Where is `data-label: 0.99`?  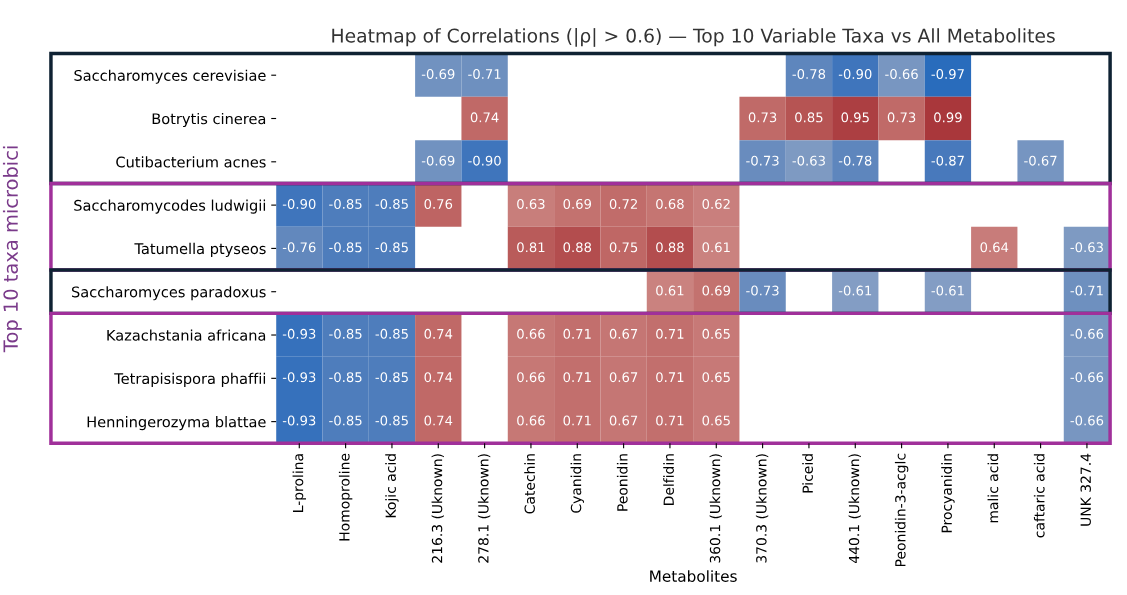
data-label: 0.99 is located at coordinates (948, 117).